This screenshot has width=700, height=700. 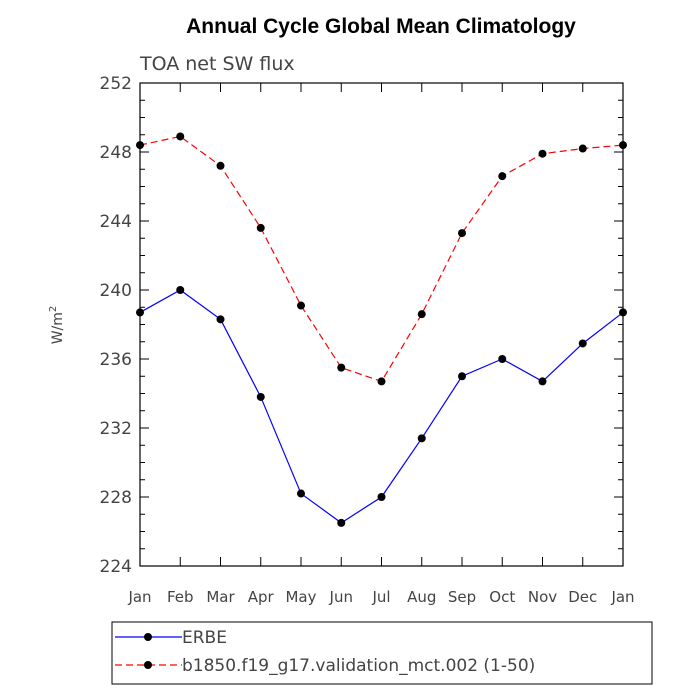 What do you see at coordinates (220, 597) in the screenshot?
I see `x-tick-label: Mar` at bounding box center [220, 597].